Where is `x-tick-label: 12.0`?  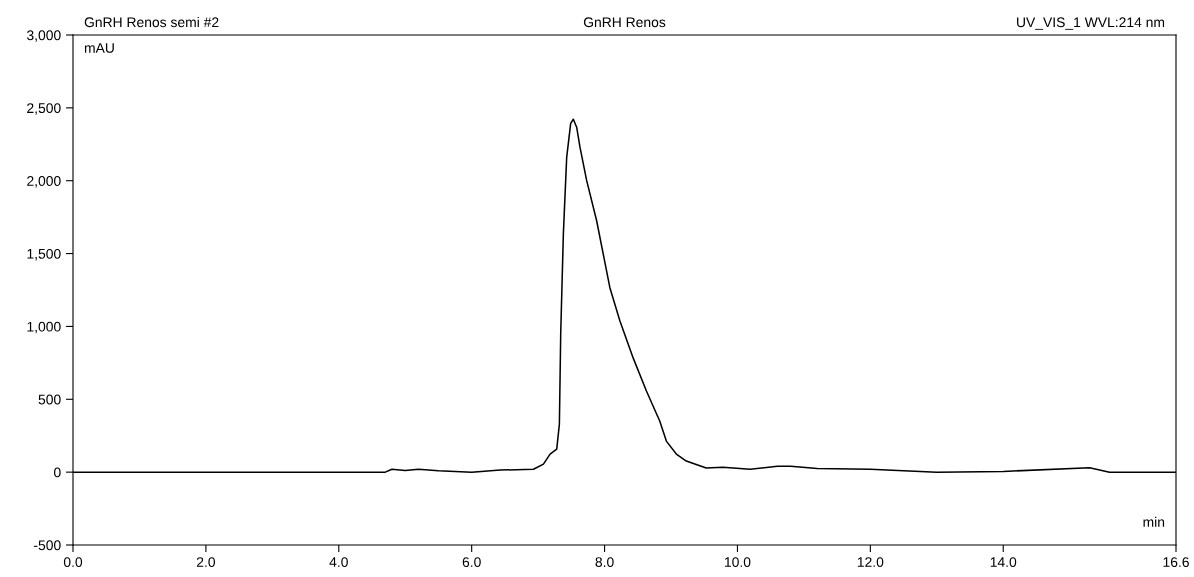 x-tick-label: 12.0 is located at coordinates (870, 562).